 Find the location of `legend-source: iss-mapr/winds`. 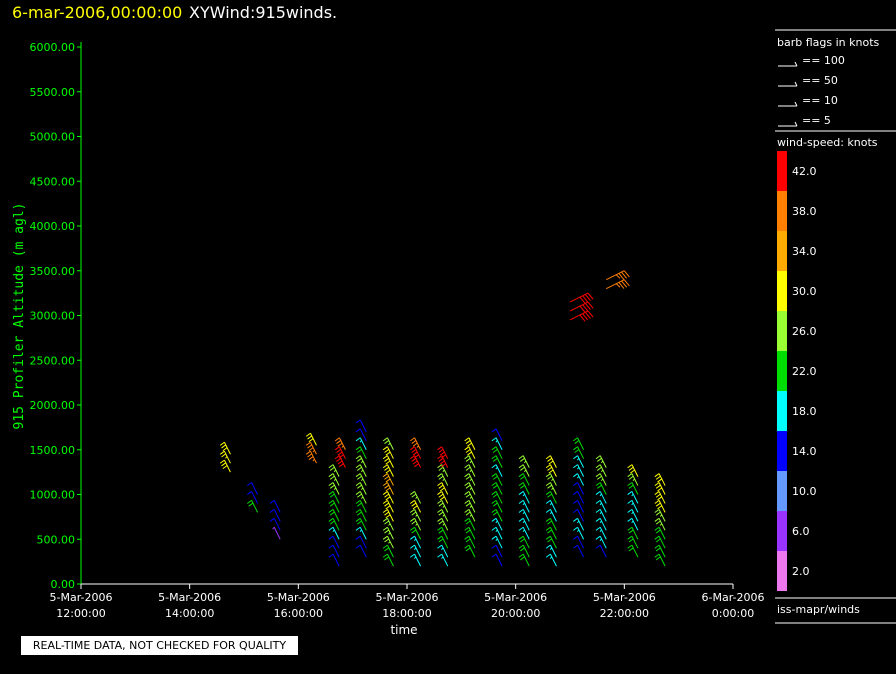

legend-source: iss-mapr/winds is located at coordinates (818, 609).